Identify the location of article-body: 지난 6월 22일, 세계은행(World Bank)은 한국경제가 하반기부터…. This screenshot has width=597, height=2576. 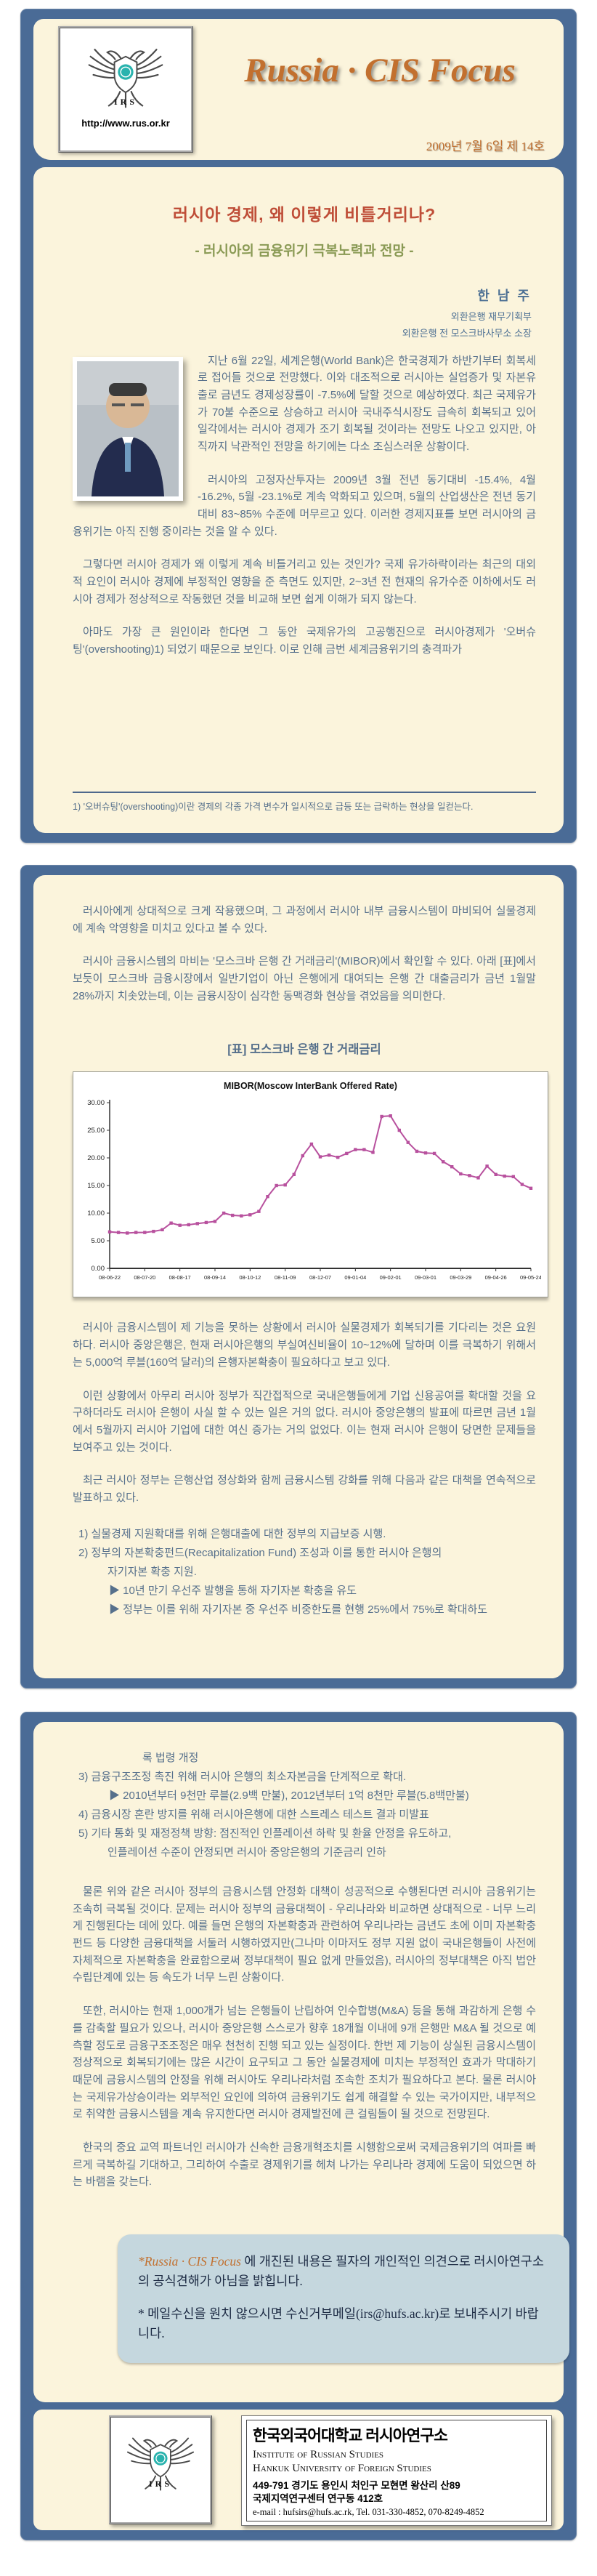
(304, 514).